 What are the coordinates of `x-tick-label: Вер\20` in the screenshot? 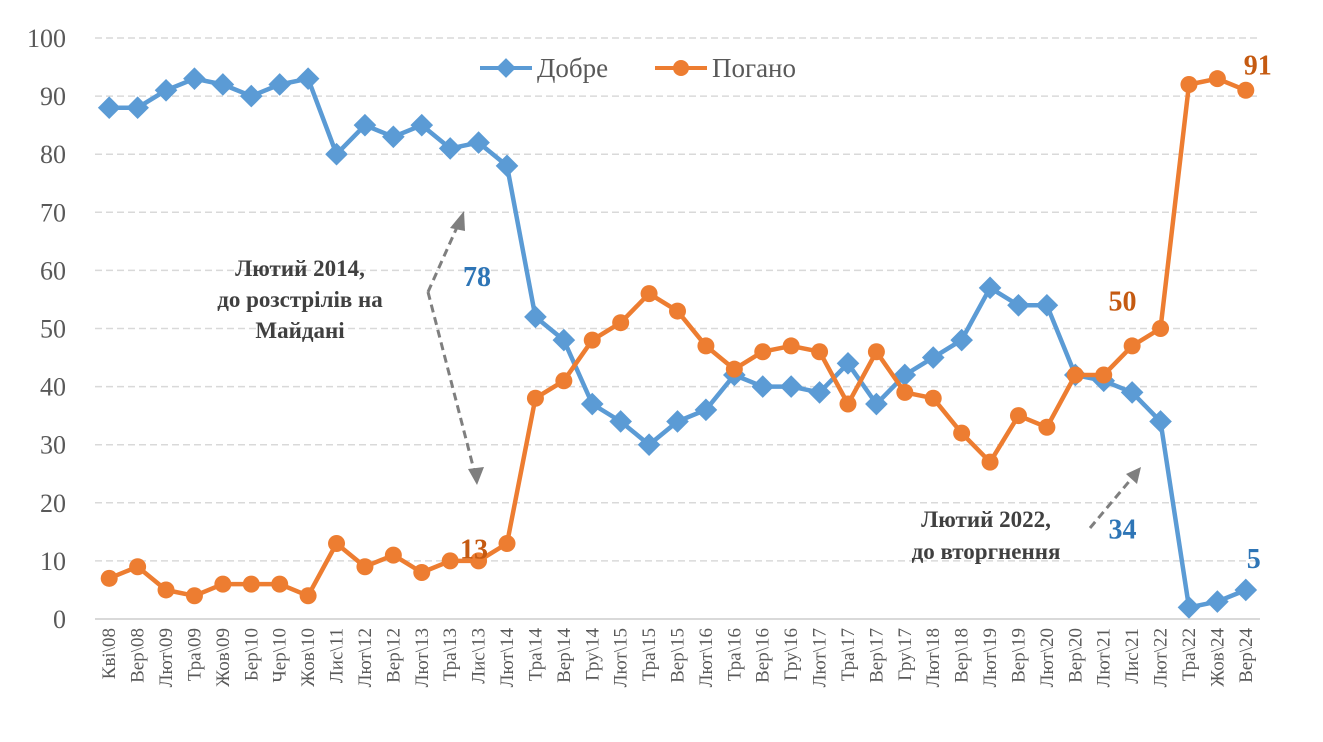 It's located at (1075, 655).